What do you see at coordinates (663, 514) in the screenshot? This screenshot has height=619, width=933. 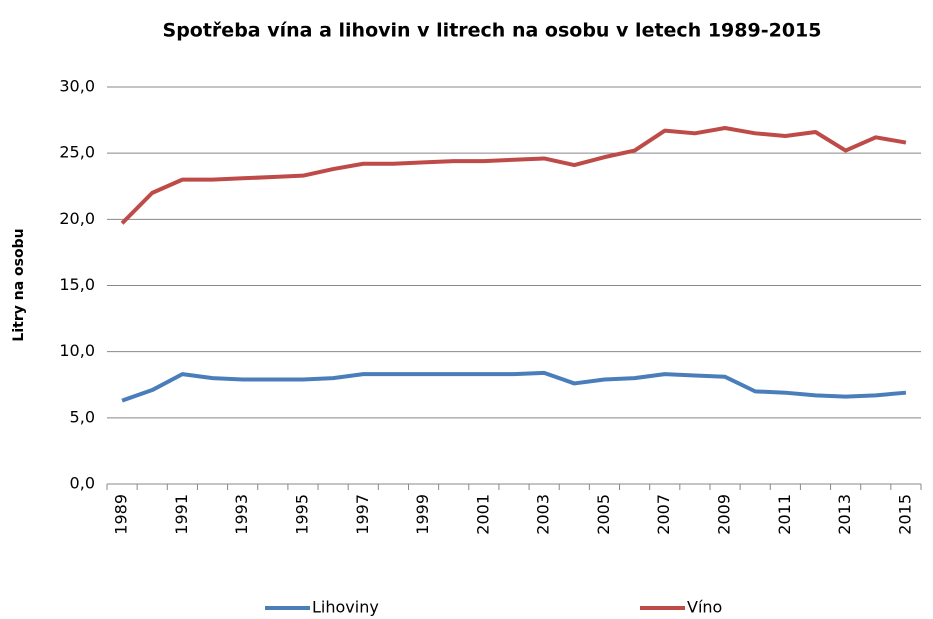 I see `x-tick-label: 2007` at bounding box center [663, 514].